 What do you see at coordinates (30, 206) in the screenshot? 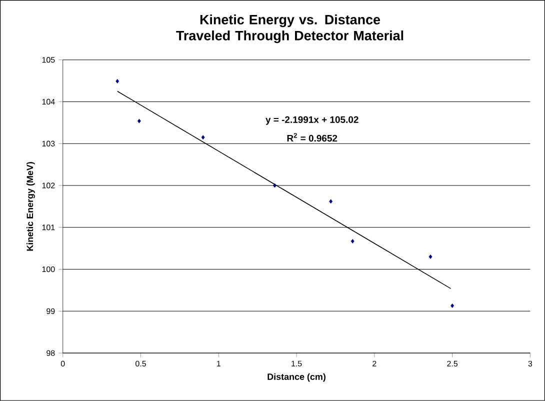
I see `y-axis-title: Kinetic Energy (MeV)` at bounding box center [30, 206].